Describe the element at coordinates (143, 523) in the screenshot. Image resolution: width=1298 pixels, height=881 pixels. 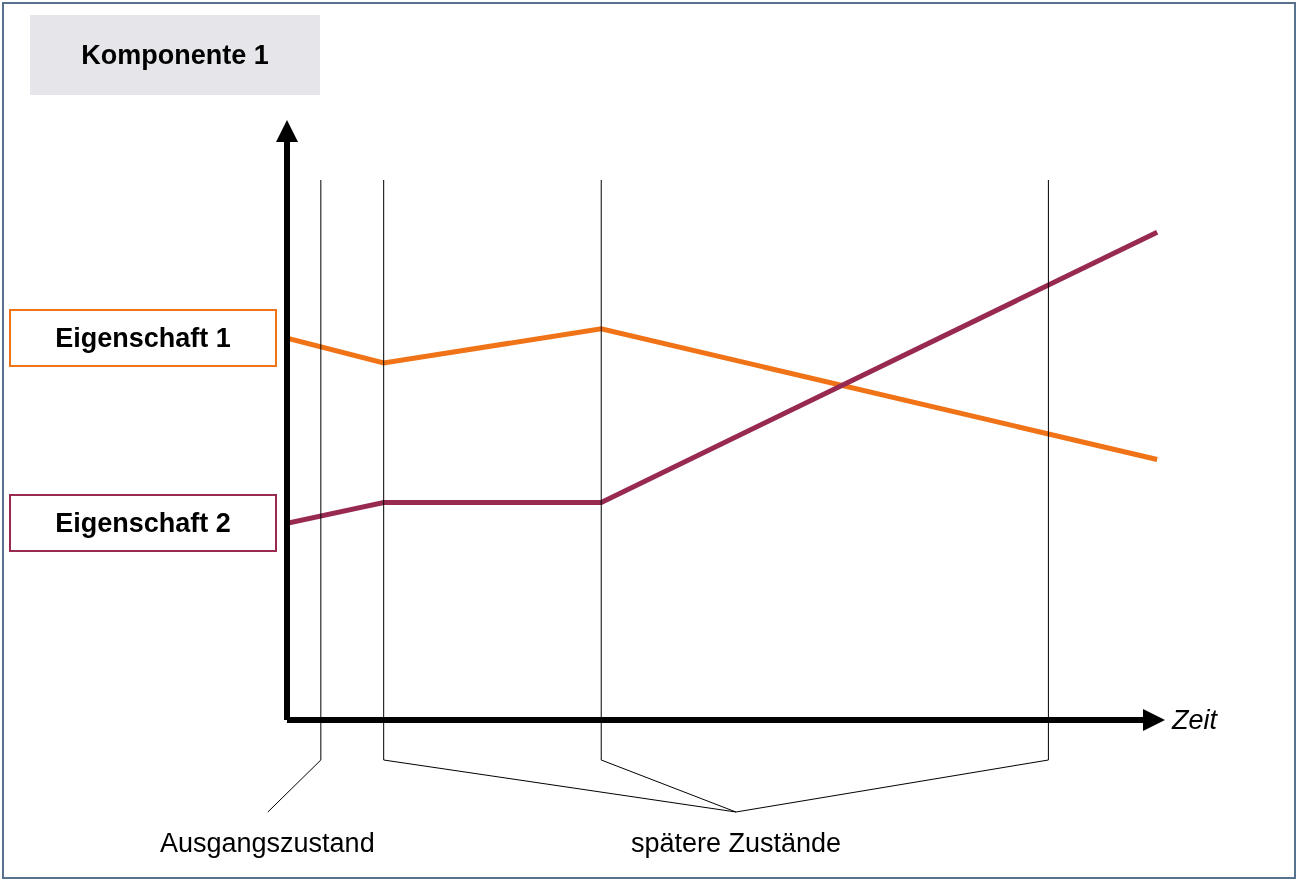
I see `text: Eigenschaft 2` at that location.